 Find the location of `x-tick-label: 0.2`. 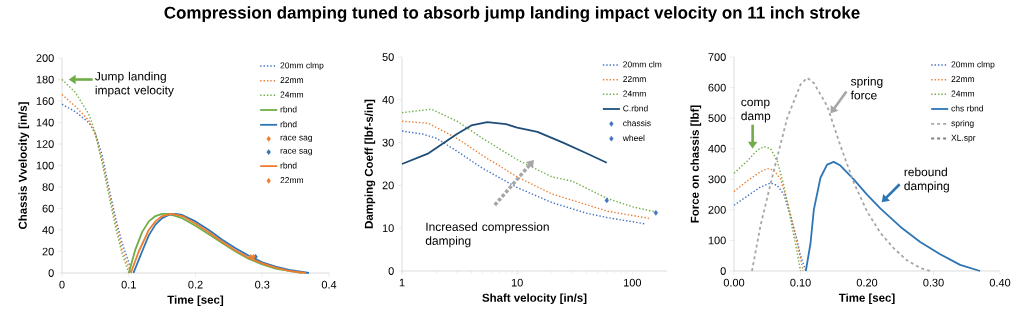

x-tick-label: 0.2 is located at coordinates (195, 284).